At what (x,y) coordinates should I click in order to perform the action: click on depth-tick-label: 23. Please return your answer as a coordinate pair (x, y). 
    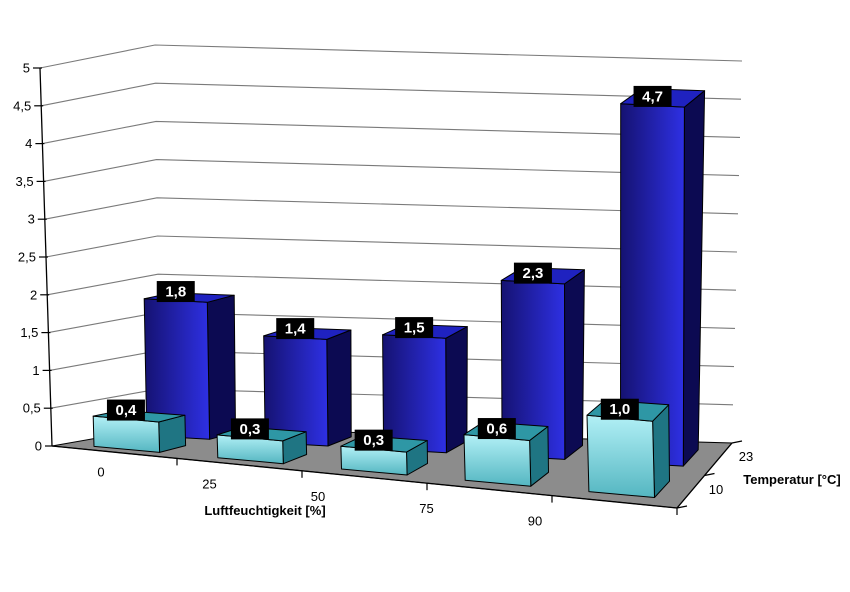
    Looking at the image, I should click on (746, 456).